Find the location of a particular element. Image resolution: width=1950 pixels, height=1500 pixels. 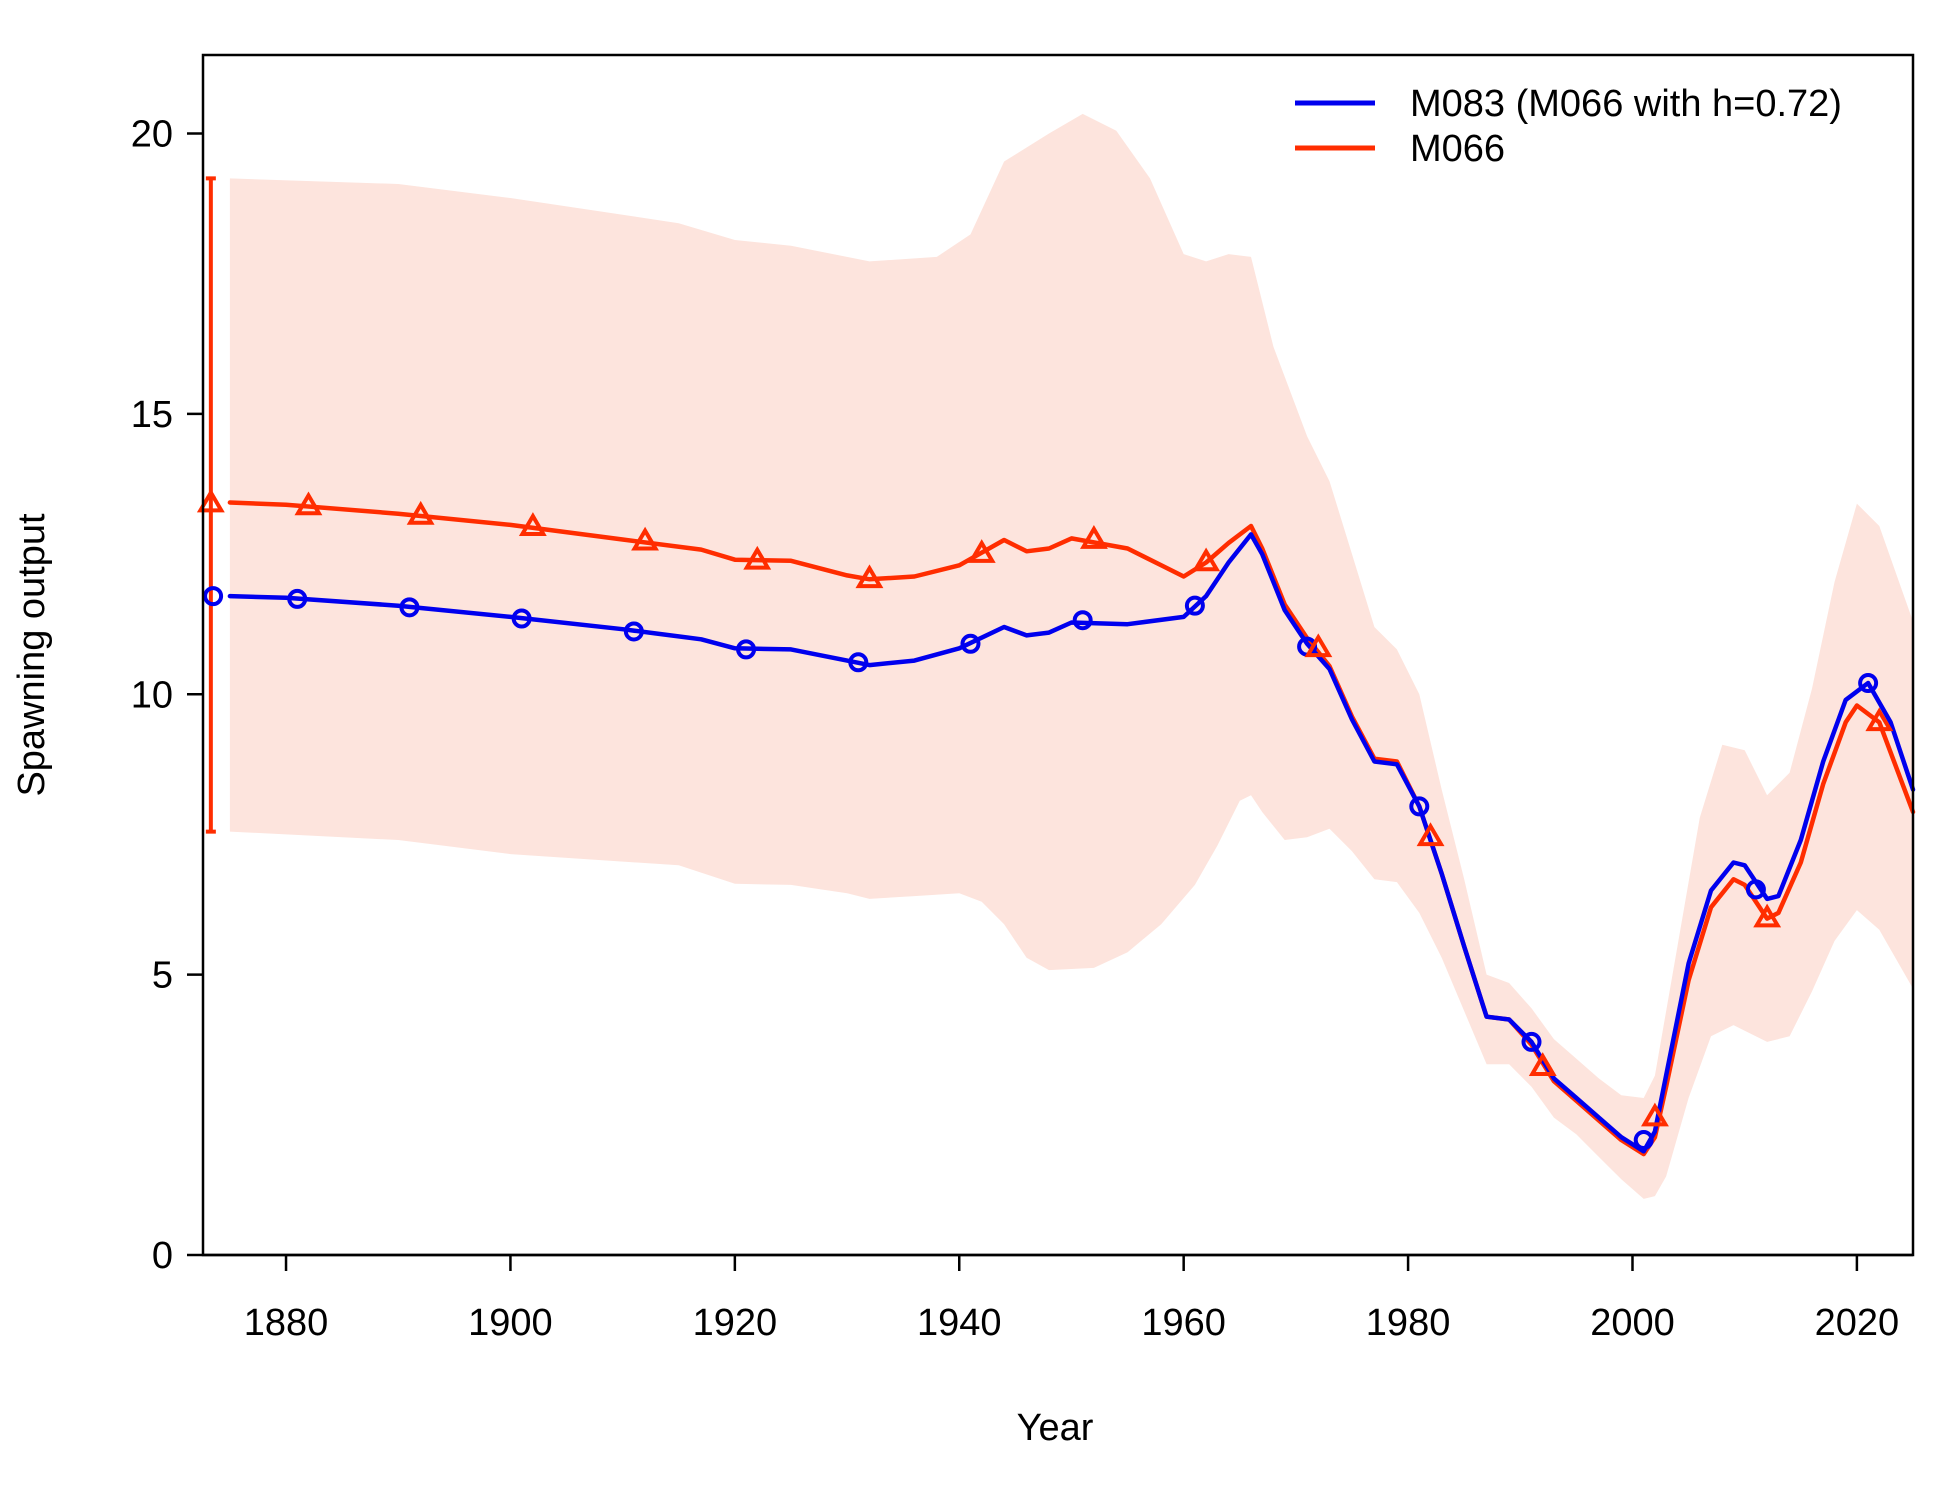

x-tick-label-2: 1920 is located at coordinates (735, 1323).